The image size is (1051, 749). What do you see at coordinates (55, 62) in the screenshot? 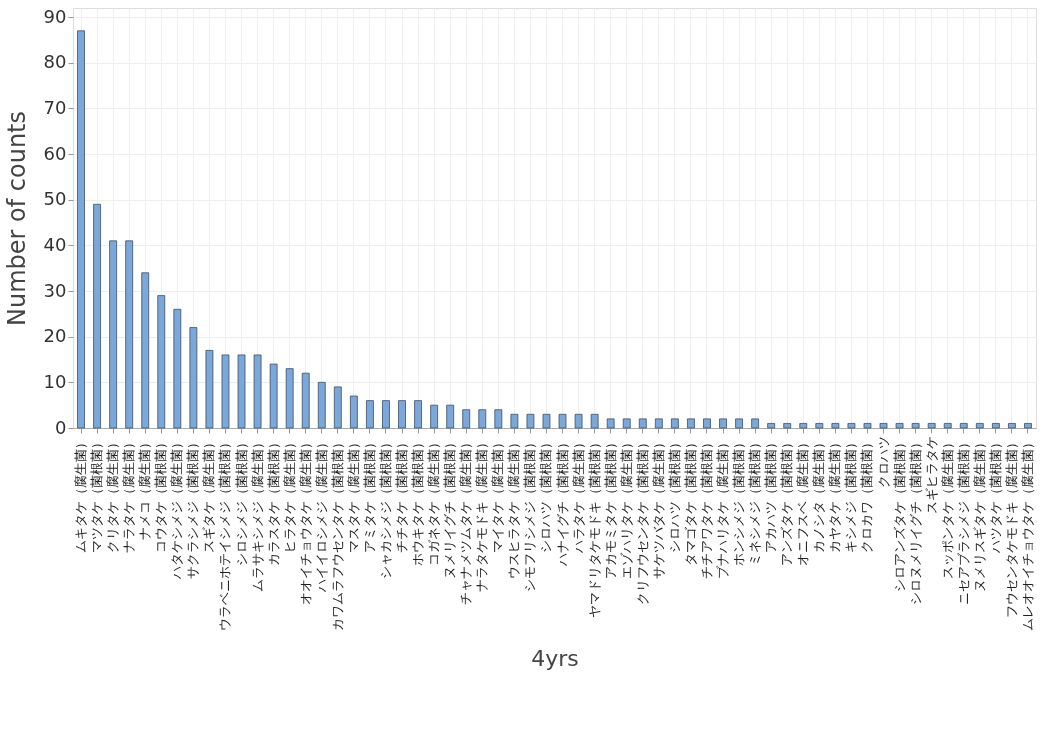
I see `y-tick-label: 80` at bounding box center [55, 62].